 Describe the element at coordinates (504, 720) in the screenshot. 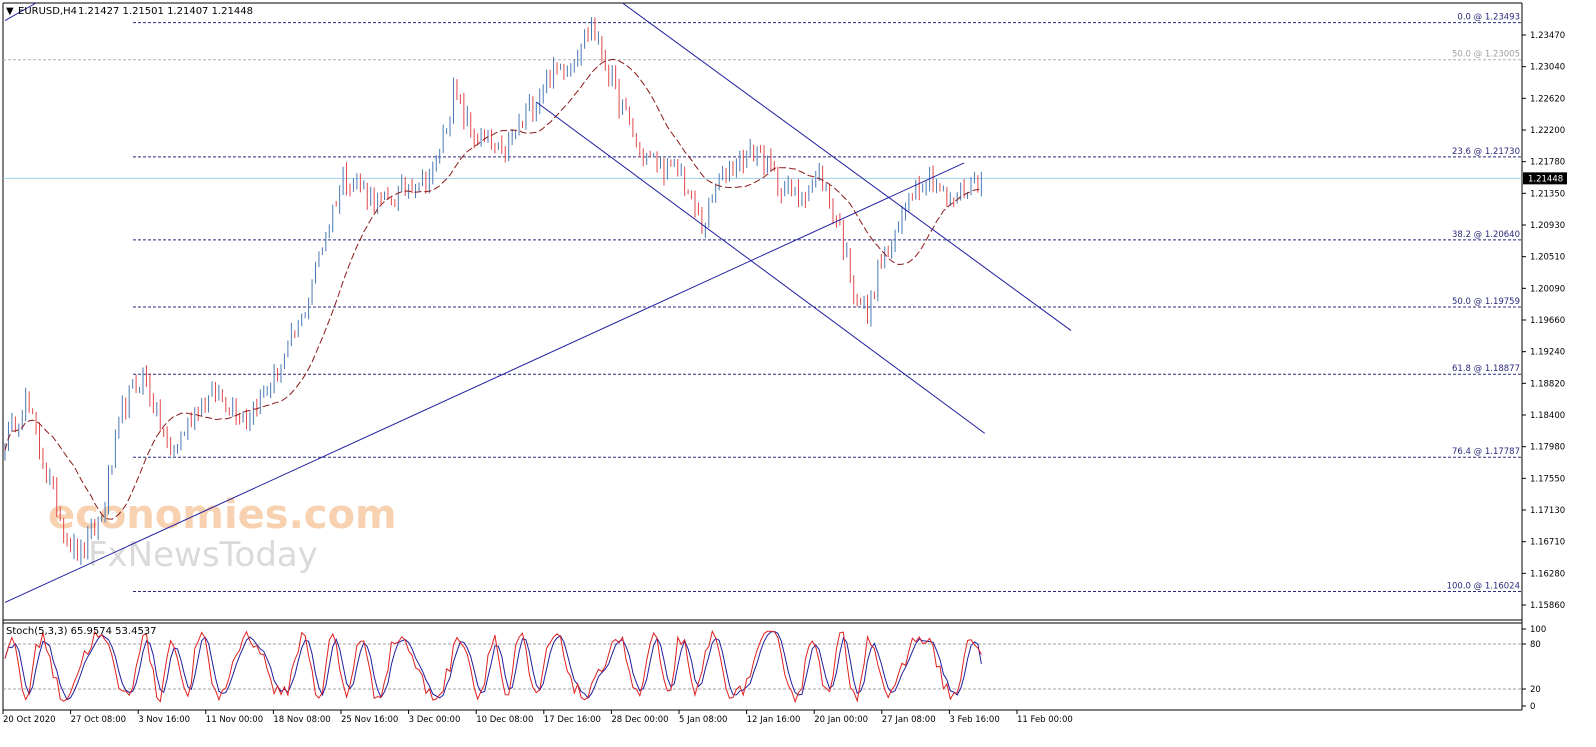

I see `time-tick-label: 10 Dec 08:00` at that location.